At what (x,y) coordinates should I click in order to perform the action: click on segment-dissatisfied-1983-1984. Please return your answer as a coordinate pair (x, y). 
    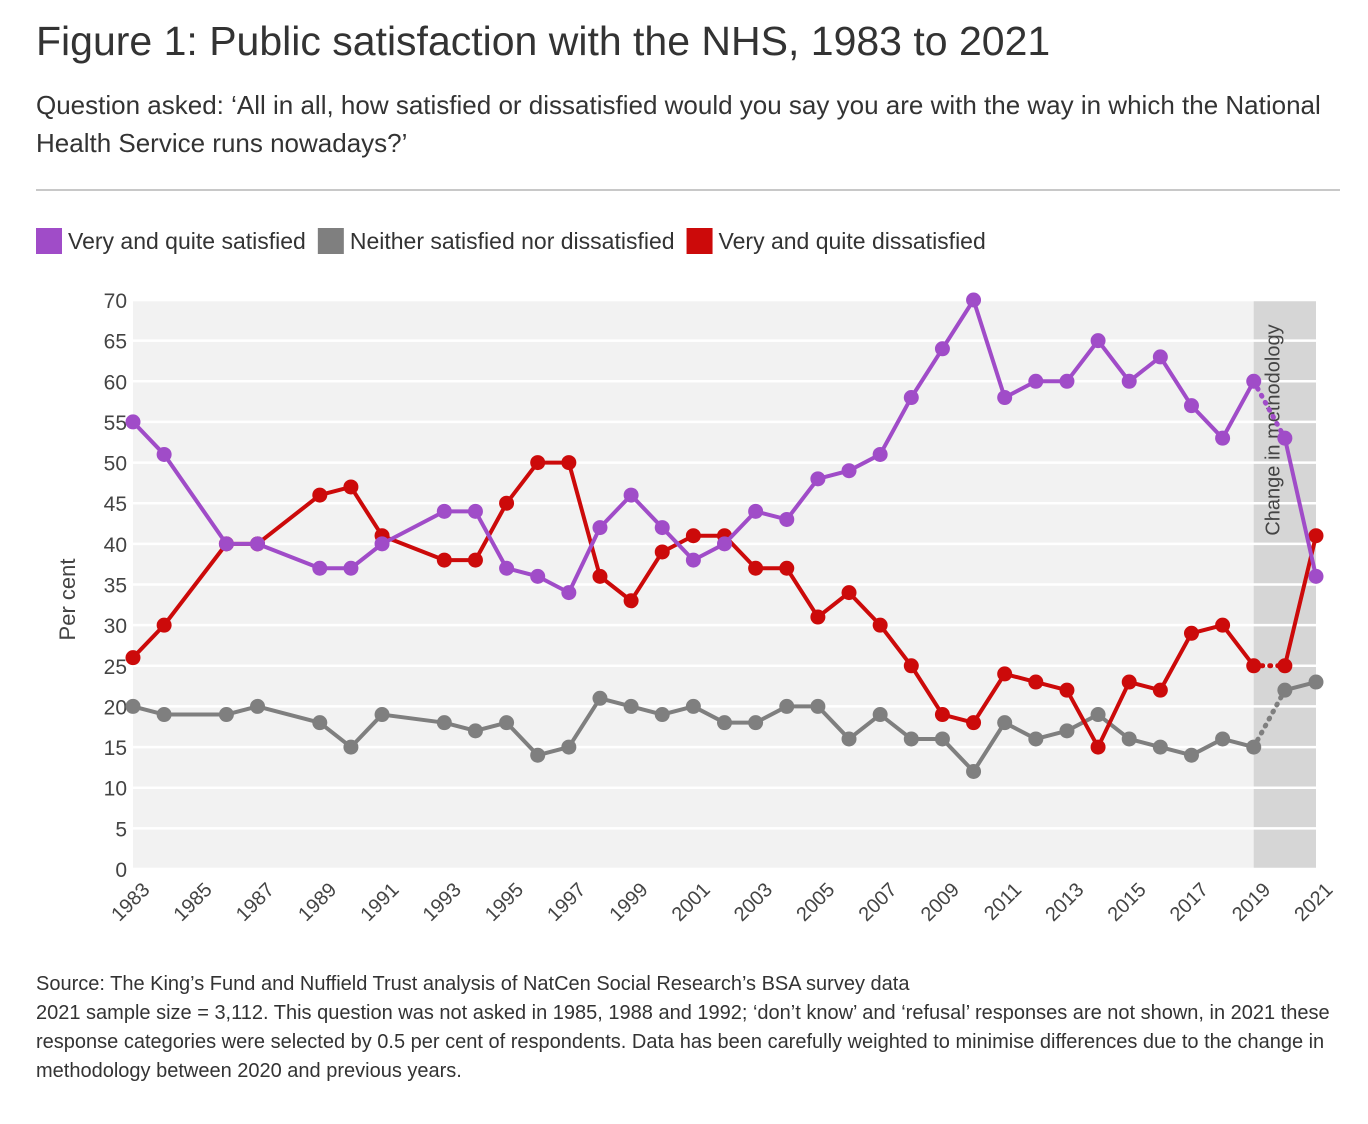
    Looking at the image, I should click on (149, 641).